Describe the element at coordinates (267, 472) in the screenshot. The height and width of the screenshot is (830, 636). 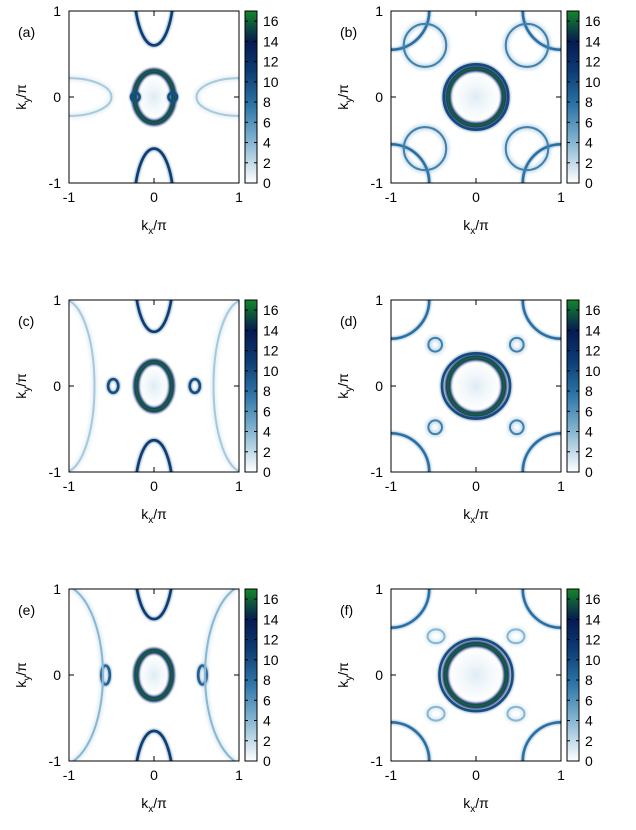
I see `colorbar-tick-label: 0` at that location.